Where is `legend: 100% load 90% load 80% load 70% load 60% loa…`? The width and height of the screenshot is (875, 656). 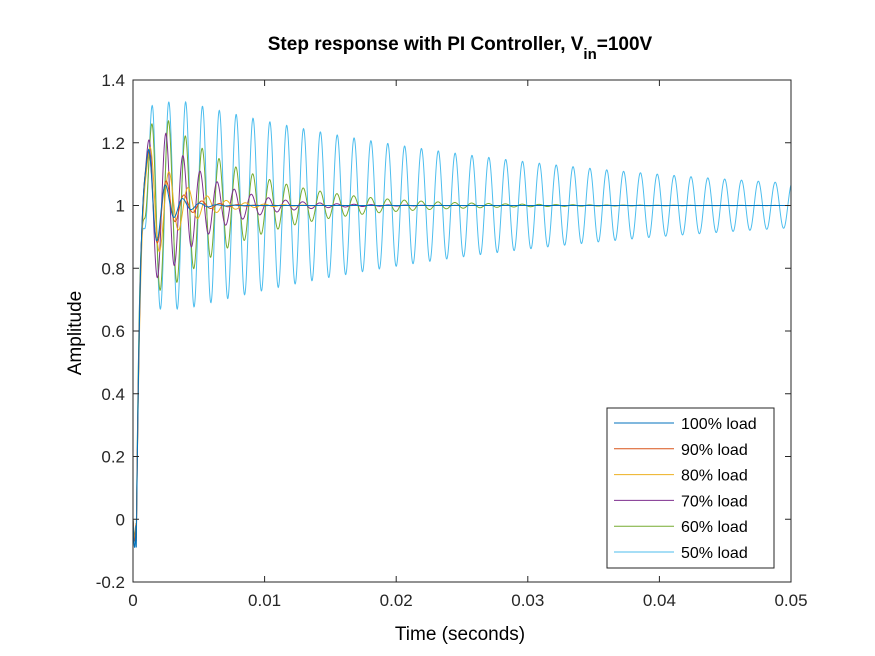 legend: 100% load 90% load 80% load 70% load 60% loa… is located at coordinates (690, 488).